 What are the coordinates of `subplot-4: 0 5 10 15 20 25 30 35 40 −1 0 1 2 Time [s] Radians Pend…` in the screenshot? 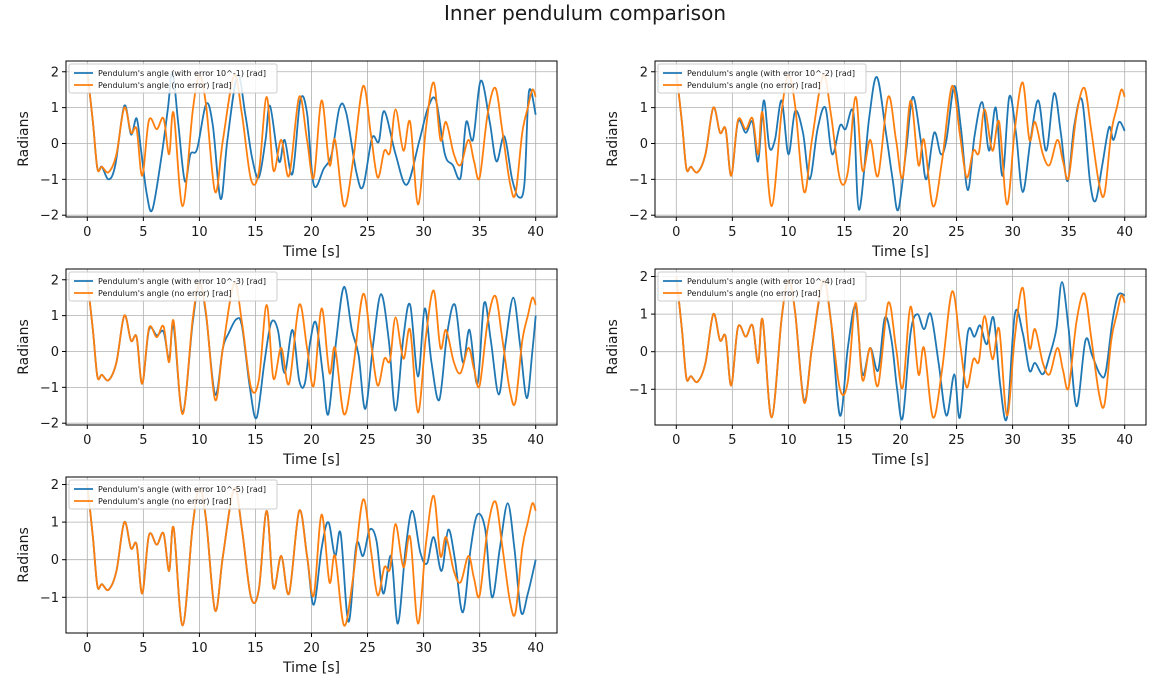 It's located at (876, 368).